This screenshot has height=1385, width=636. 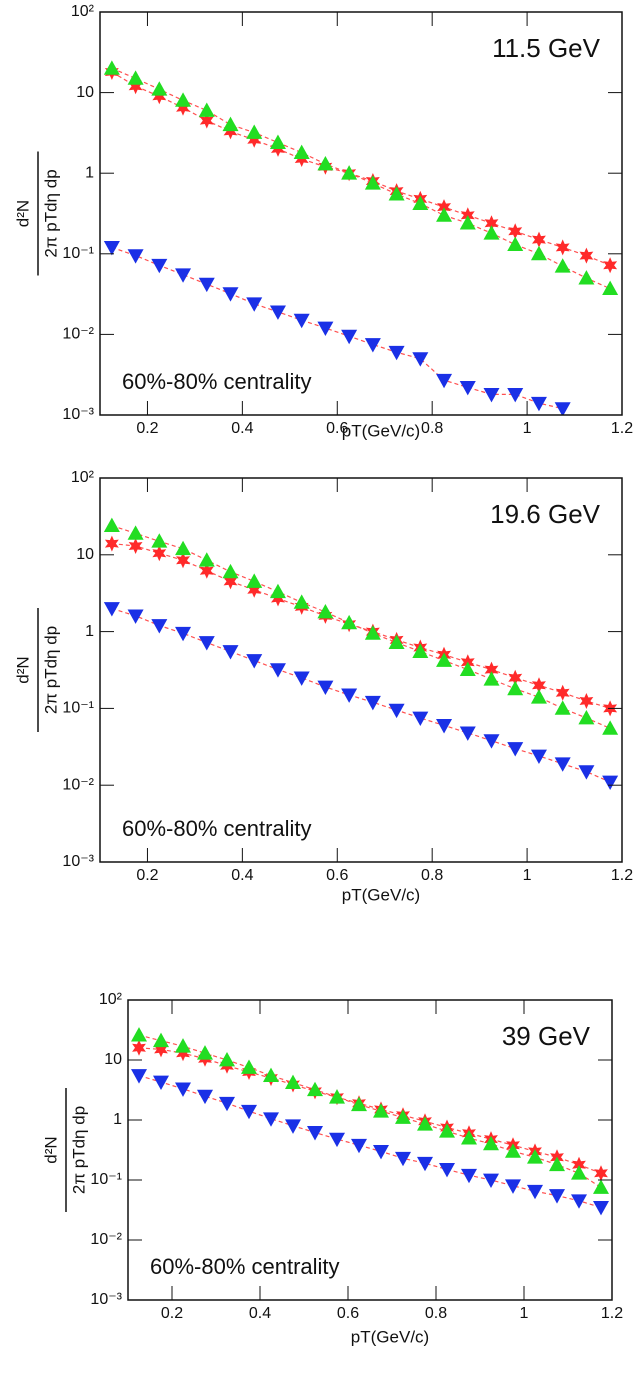 I want to click on y-axis-label: d²N 2π pTdη dp, so click(x=36, y=213).